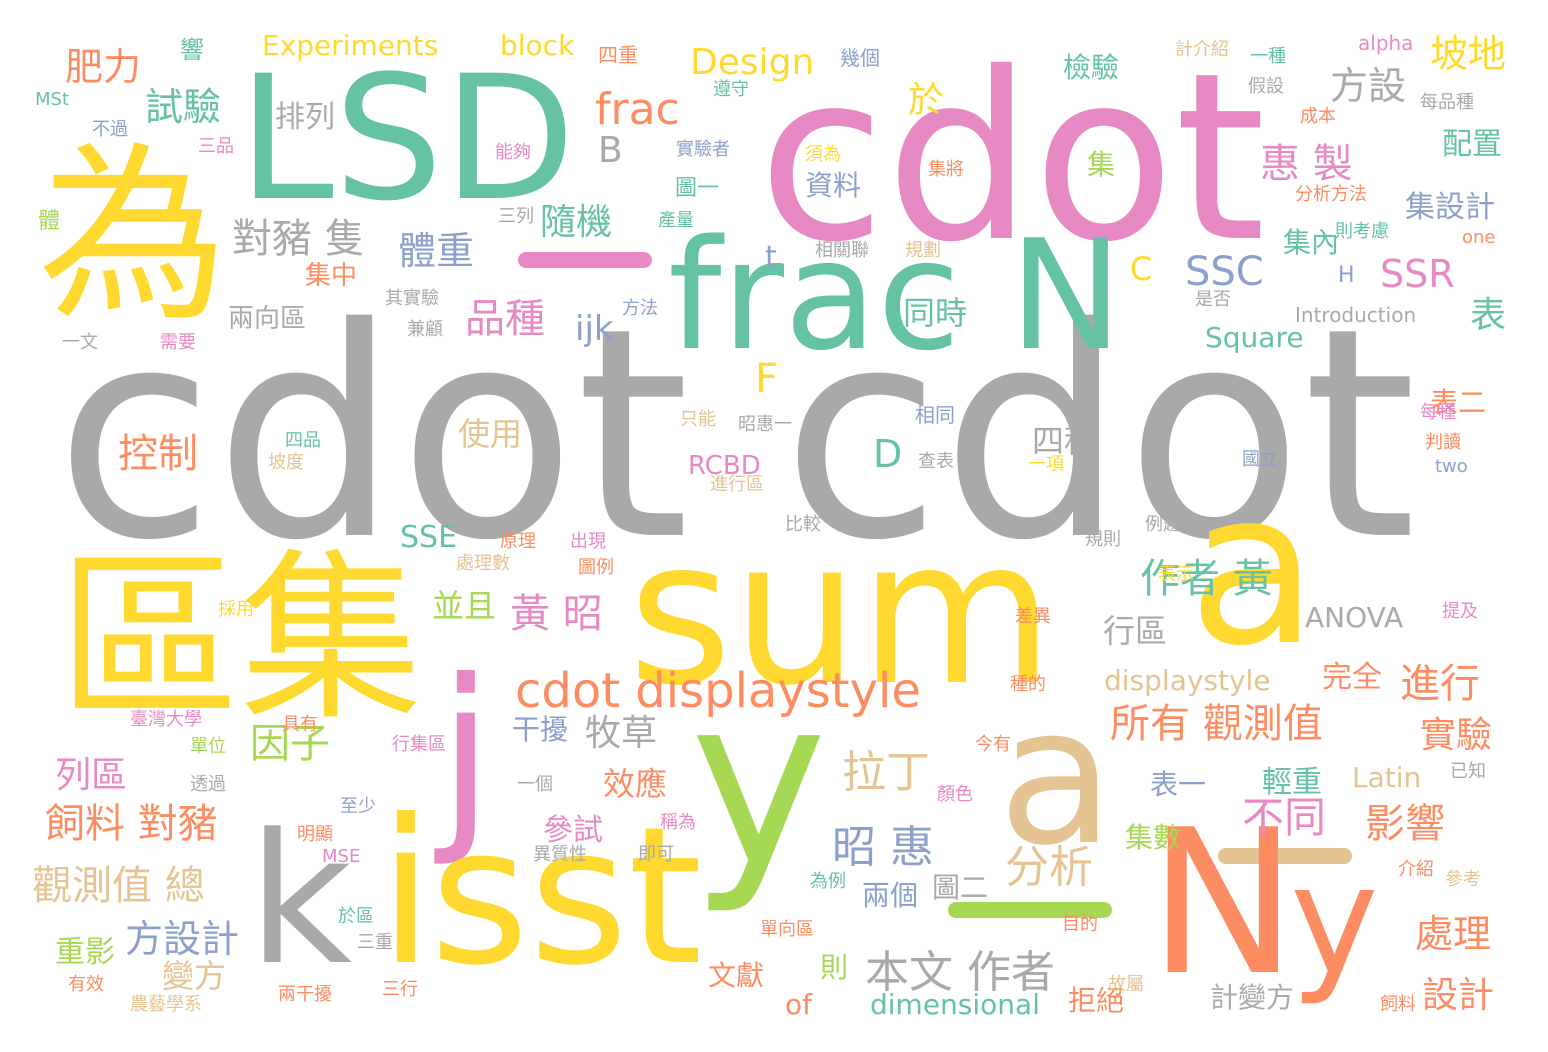 Image resolution: width=1548 pixels, height=1052 pixels. What do you see at coordinates (158, 454) in the screenshot?
I see `word: 控制` at bounding box center [158, 454].